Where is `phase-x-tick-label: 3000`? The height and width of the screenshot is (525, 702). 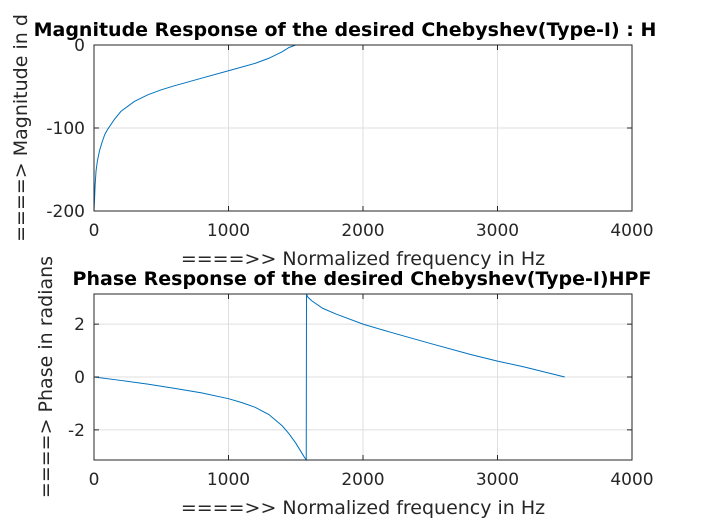 phase-x-tick-label: 3000 is located at coordinates (497, 480).